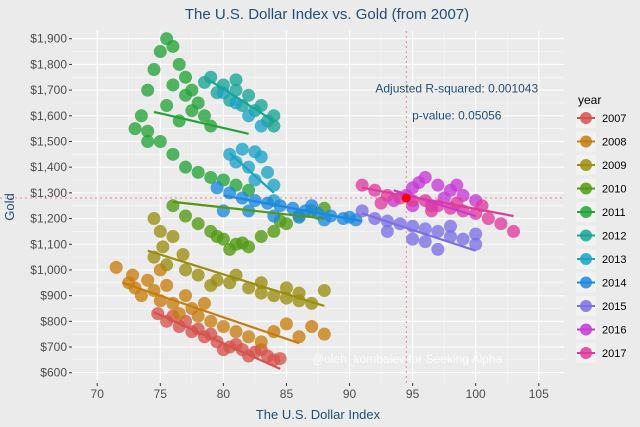  I want to click on fit-line-2012, so click(242, 101).